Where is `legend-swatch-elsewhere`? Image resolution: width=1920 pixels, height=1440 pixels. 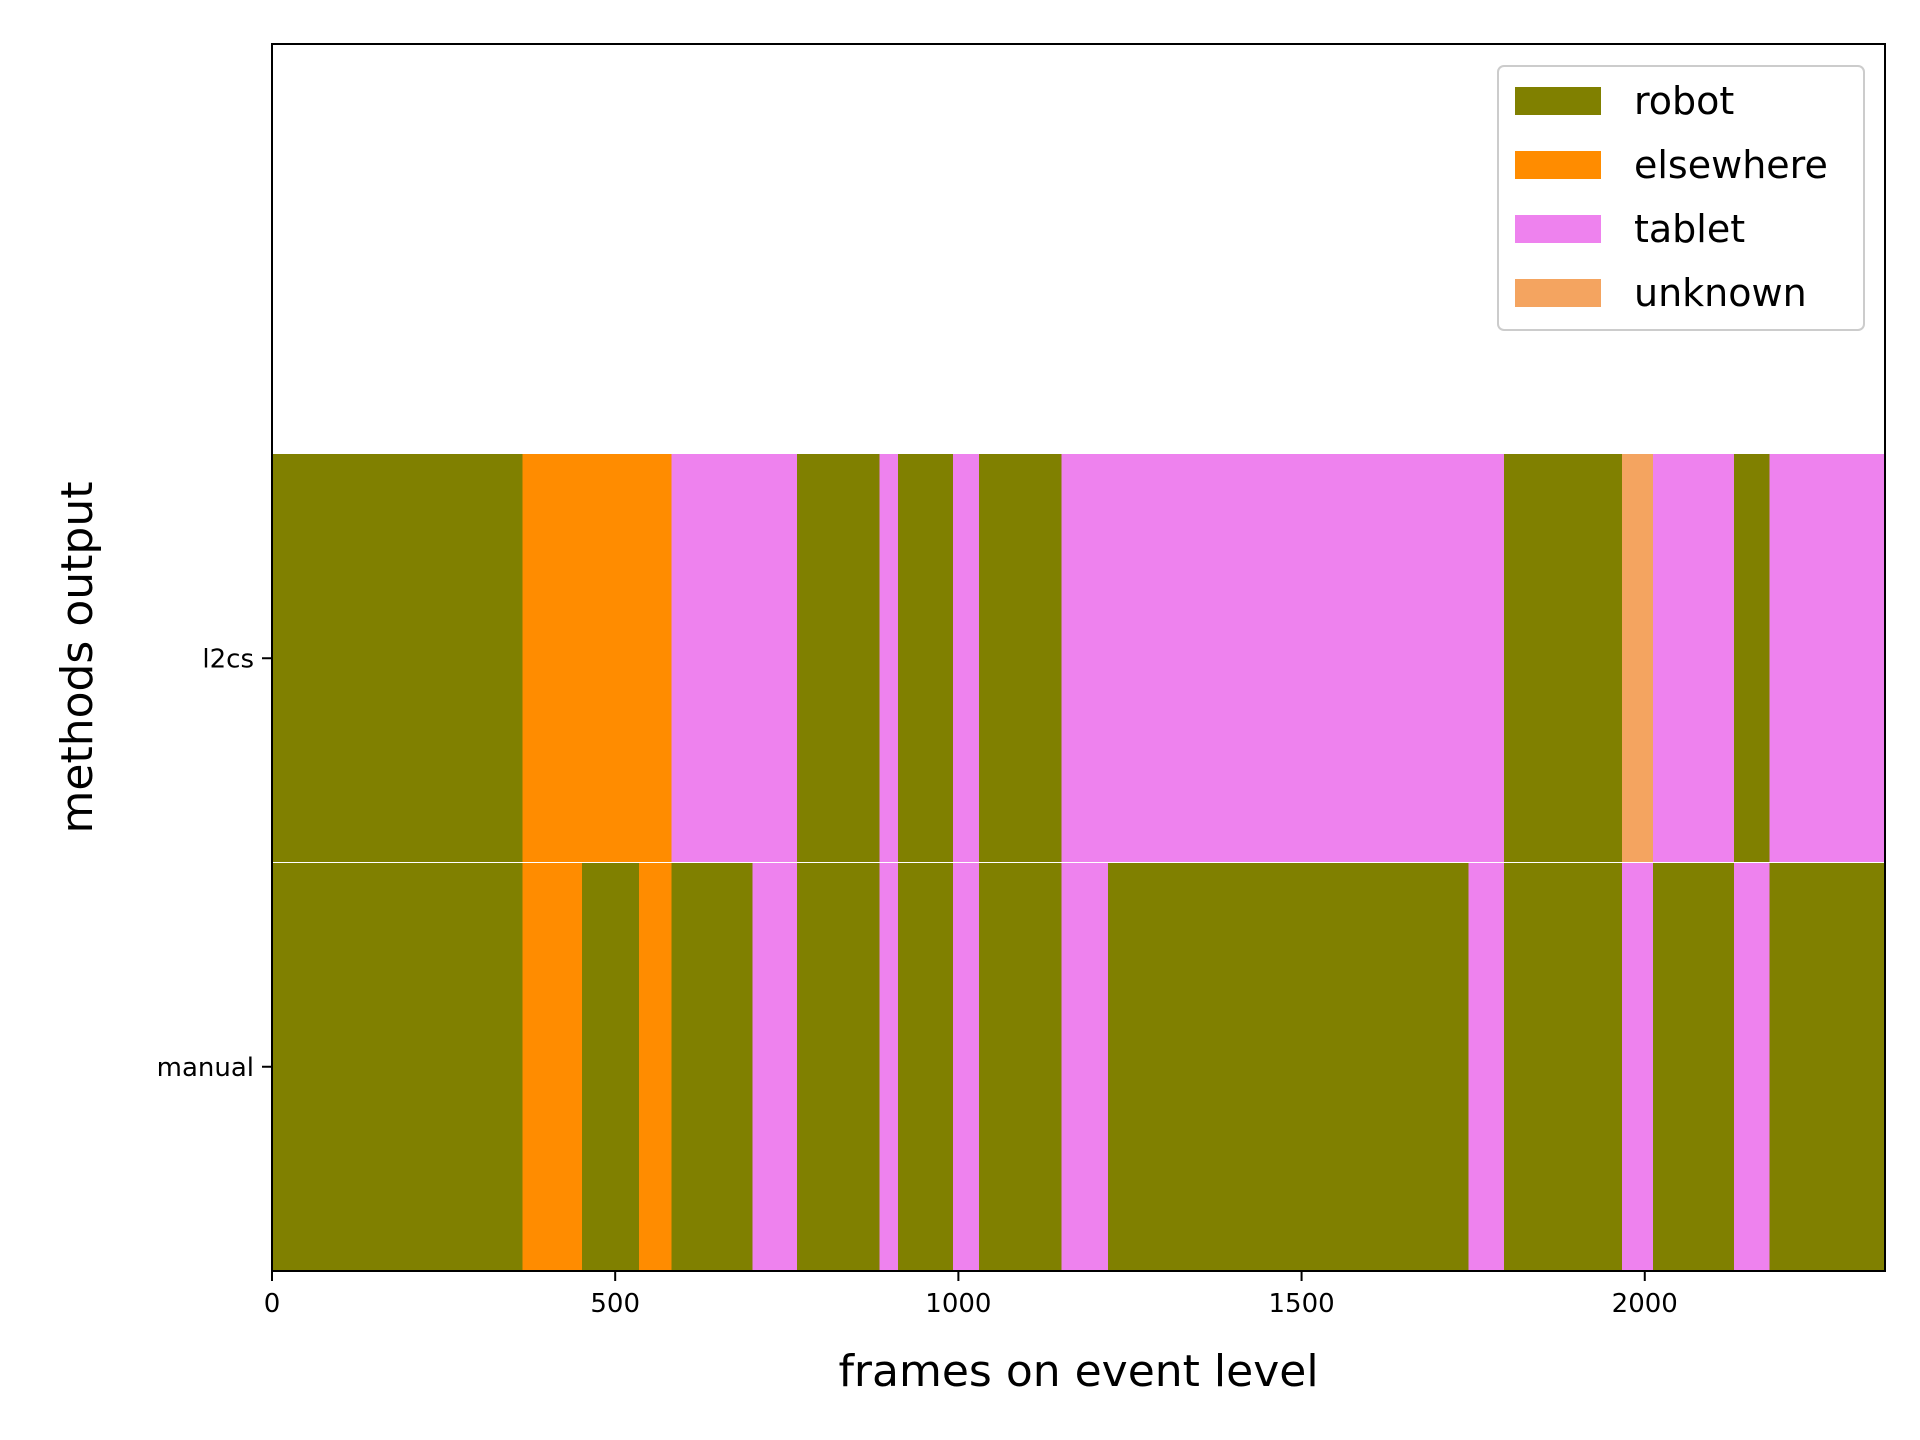 legend-swatch-elsewhere is located at coordinates (1558, 165).